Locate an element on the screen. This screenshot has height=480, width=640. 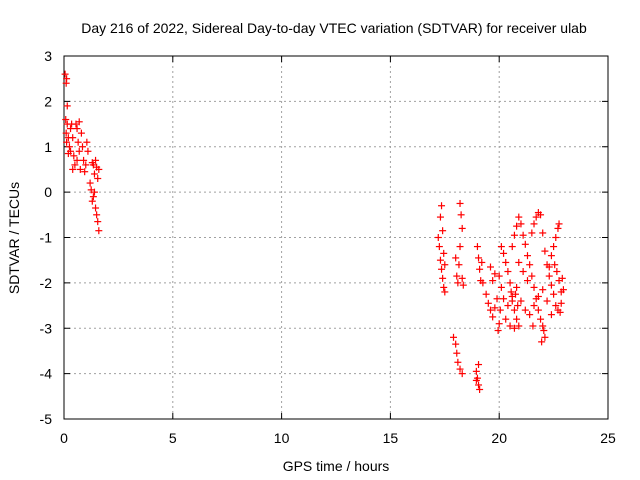
y-tick-label: 1 is located at coordinates (48, 147).